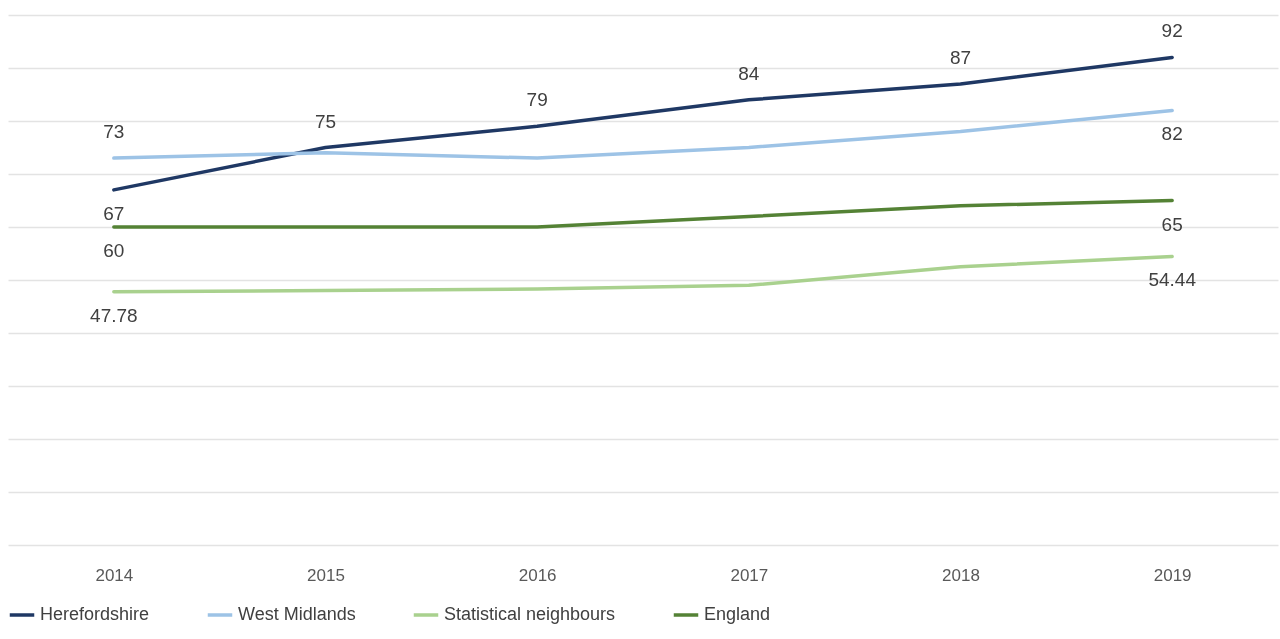  Describe the element at coordinates (1172, 134) in the screenshot. I see `data-label: 82` at that location.